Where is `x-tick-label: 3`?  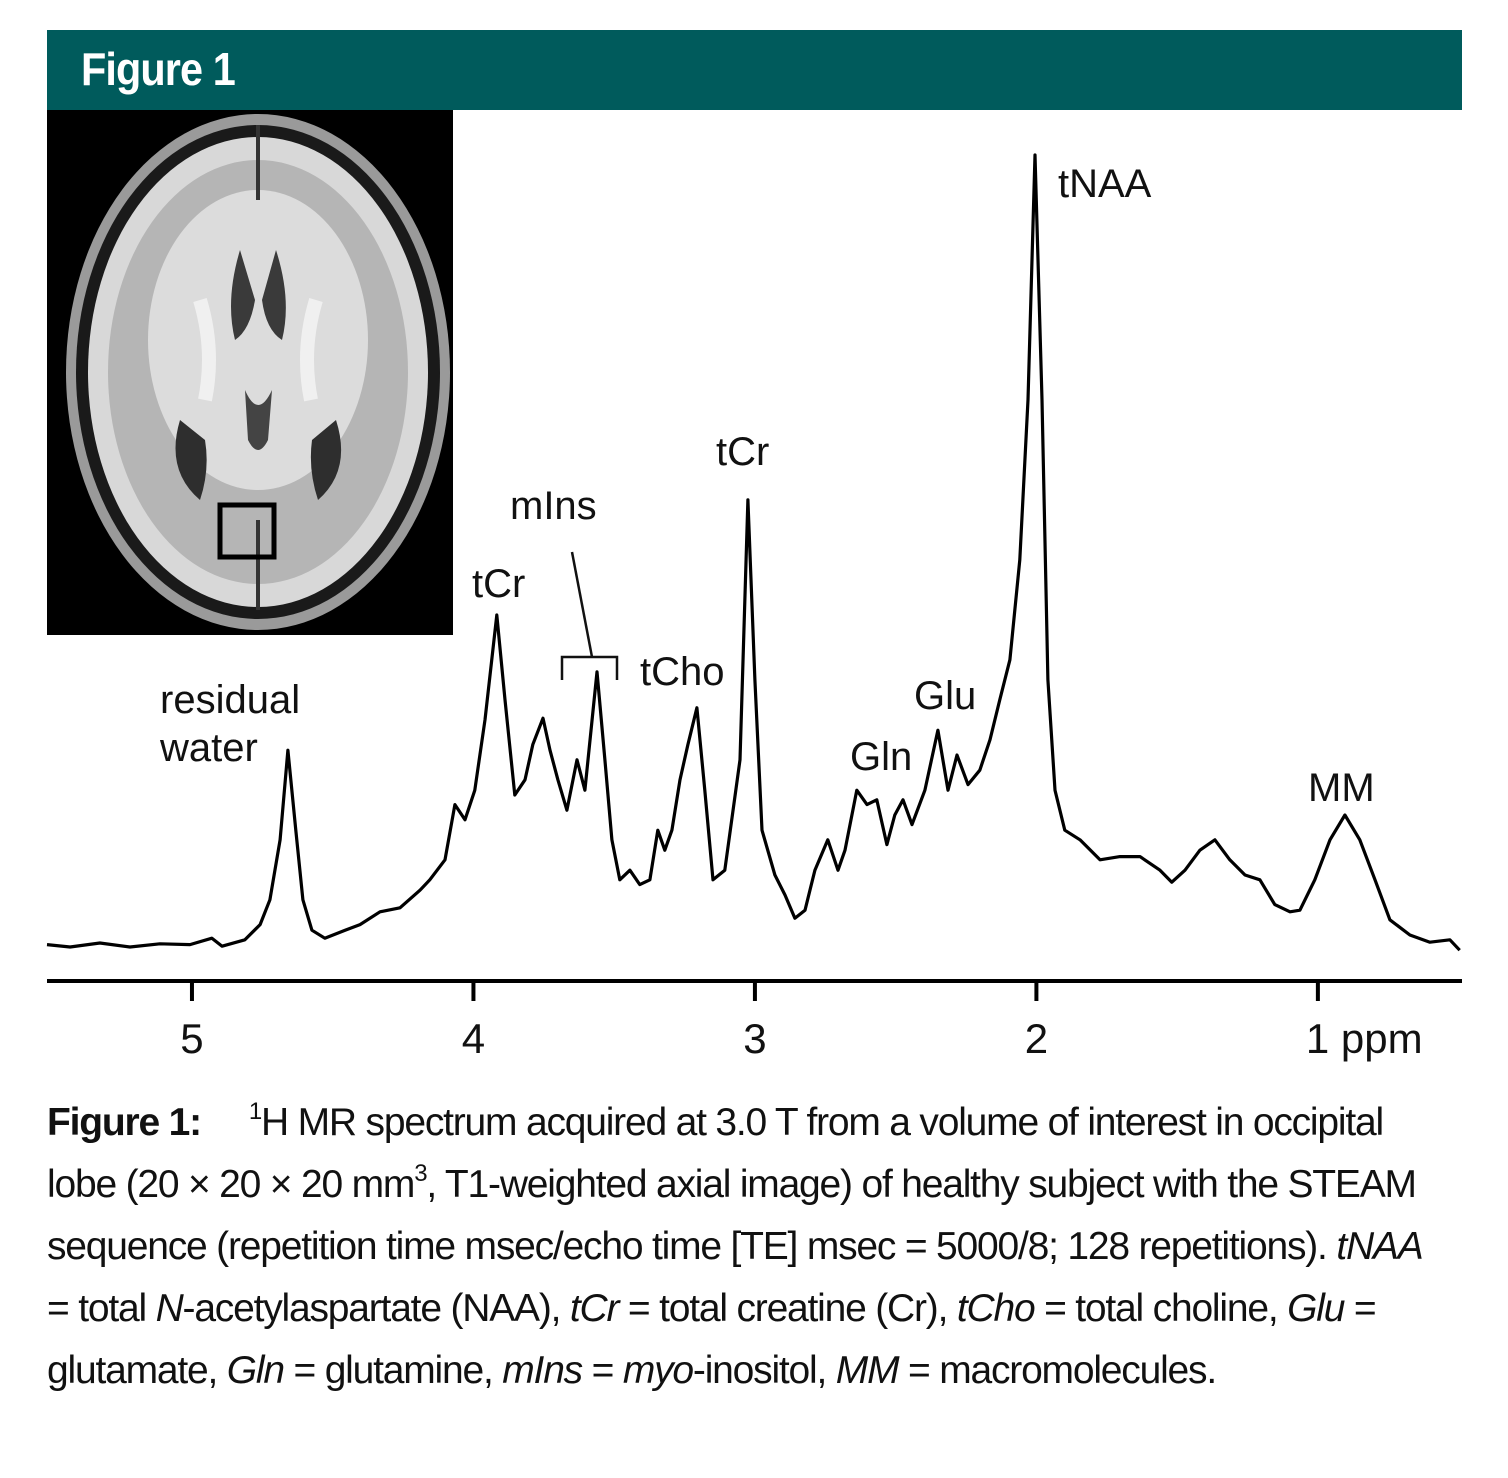
x-tick-label: 3 is located at coordinates (754, 1038).